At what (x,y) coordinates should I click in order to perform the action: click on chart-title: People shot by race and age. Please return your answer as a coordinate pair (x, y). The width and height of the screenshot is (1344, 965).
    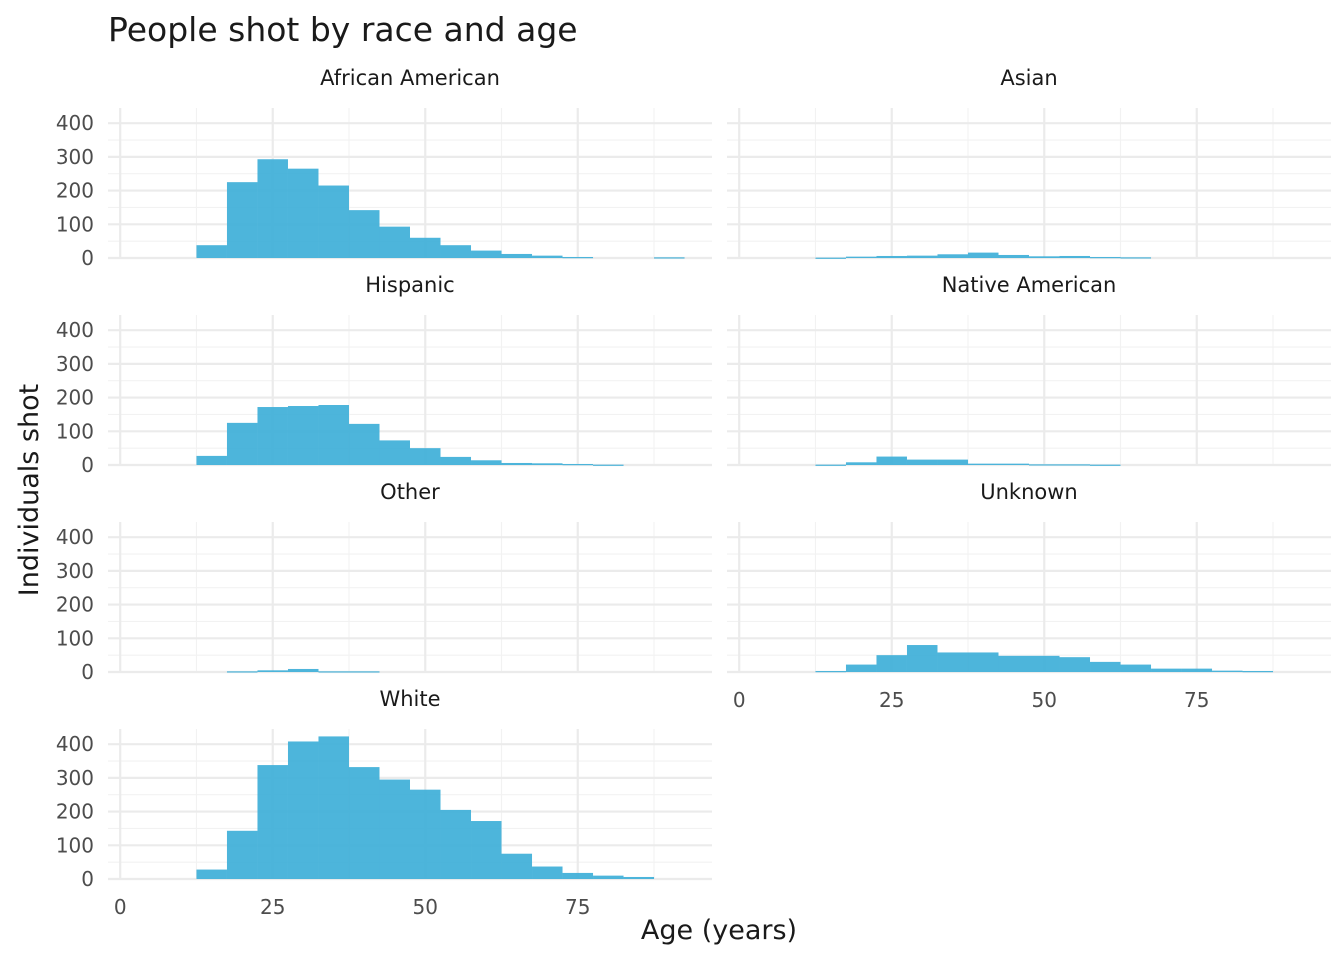
    Looking at the image, I should click on (343, 29).